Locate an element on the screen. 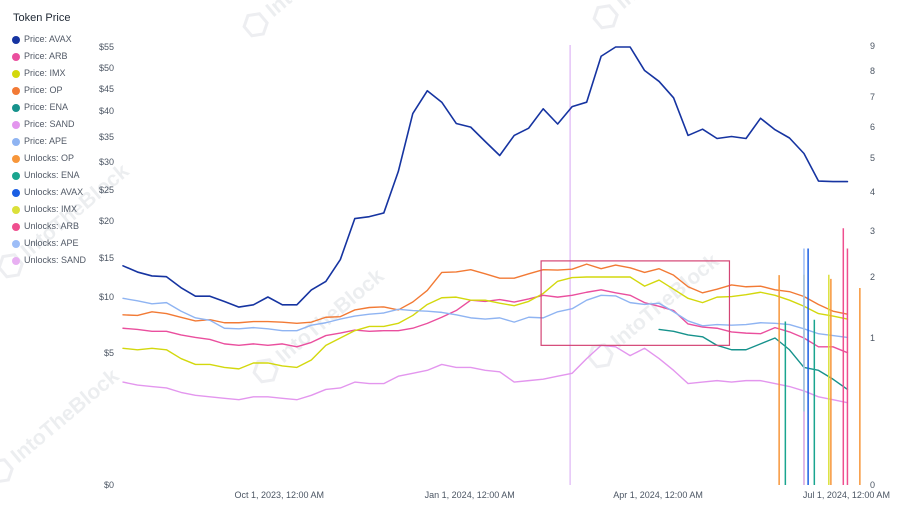  y-left-tick-label: $35 is located at coordinates (106, 137).